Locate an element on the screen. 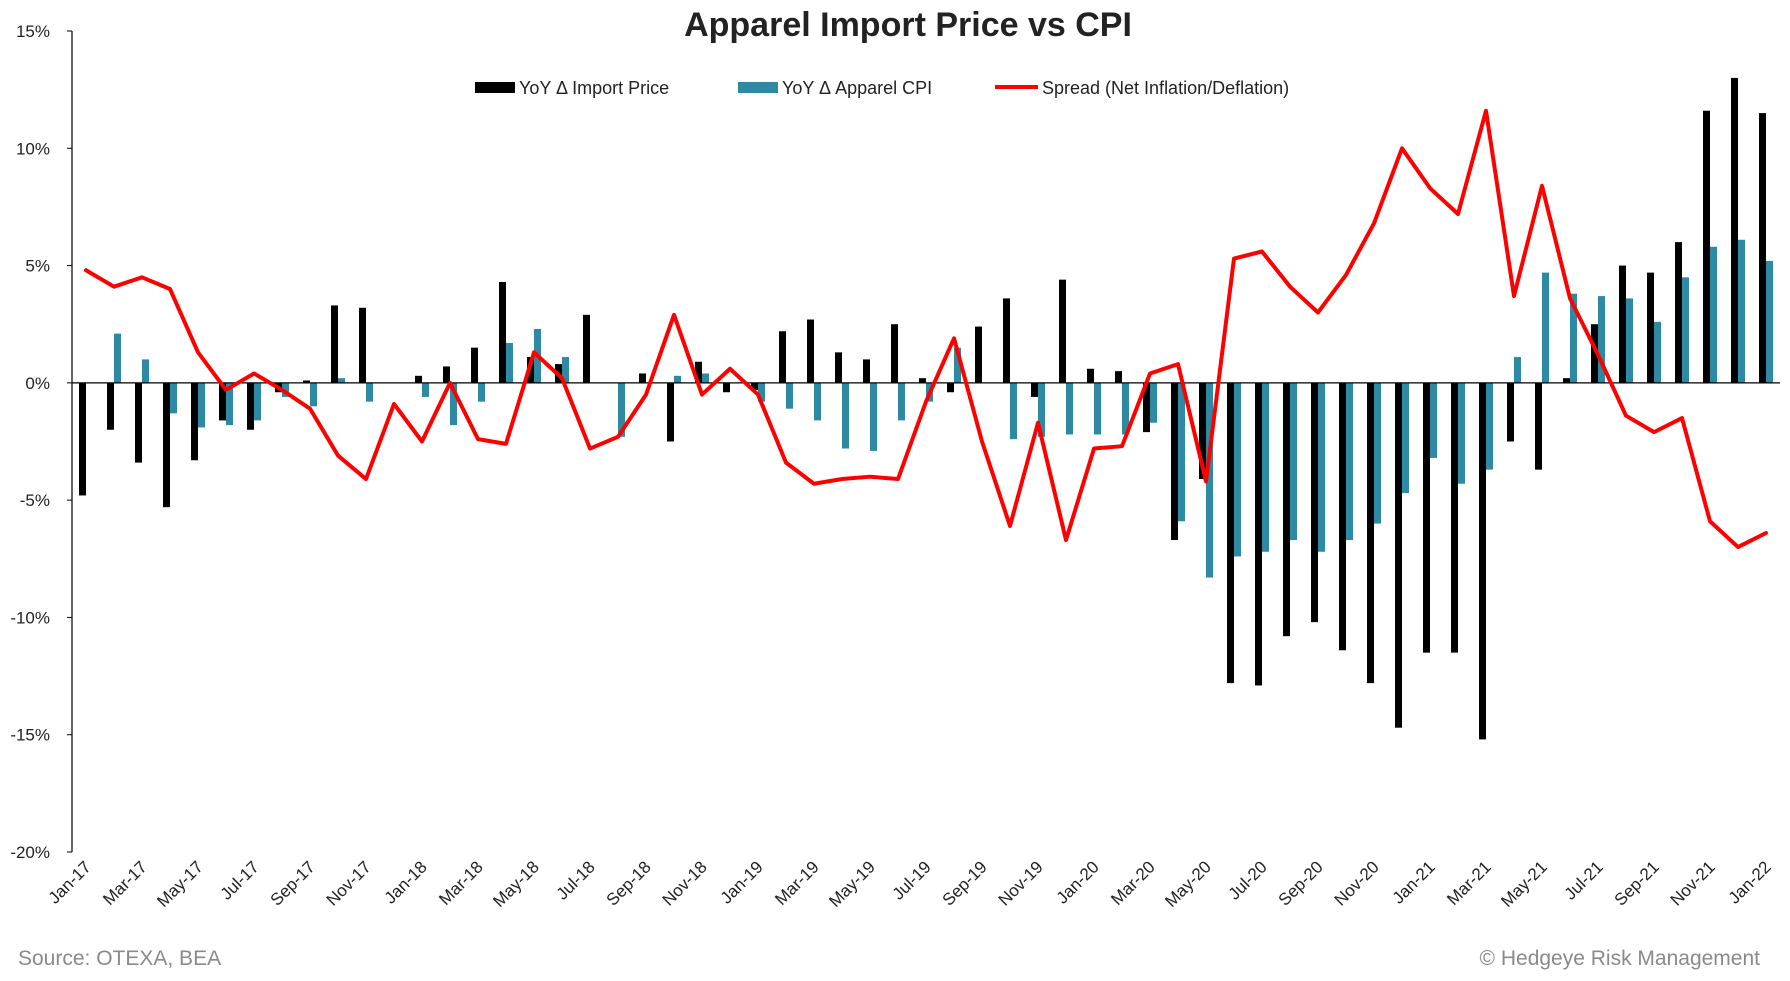 Image resolution: width=1790 pixels, height=981 pixels. y-tick-label: 10% is located at coordinates (33, 148).